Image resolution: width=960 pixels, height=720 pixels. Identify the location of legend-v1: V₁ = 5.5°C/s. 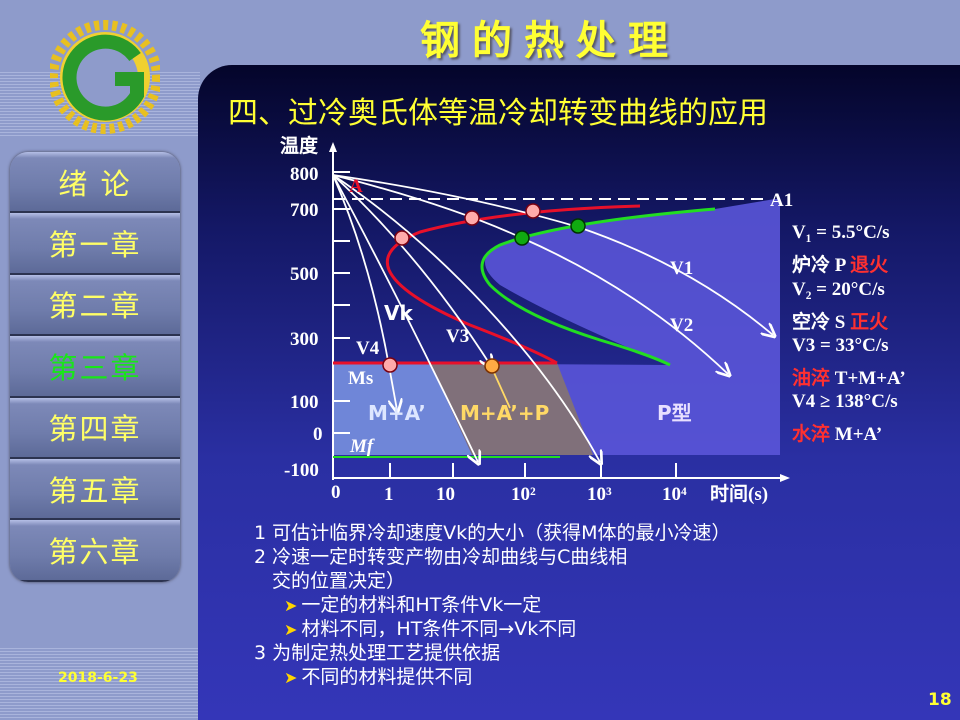
(841, 233).